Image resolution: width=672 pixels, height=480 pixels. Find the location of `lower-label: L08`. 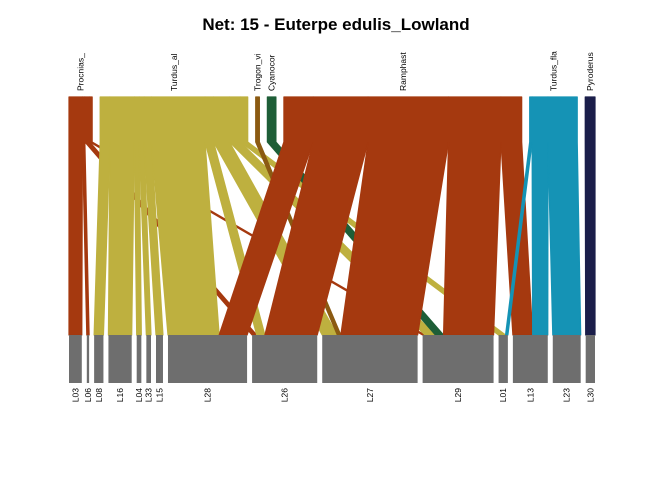

lower-label: L08 is located at coordinates (99, 395).